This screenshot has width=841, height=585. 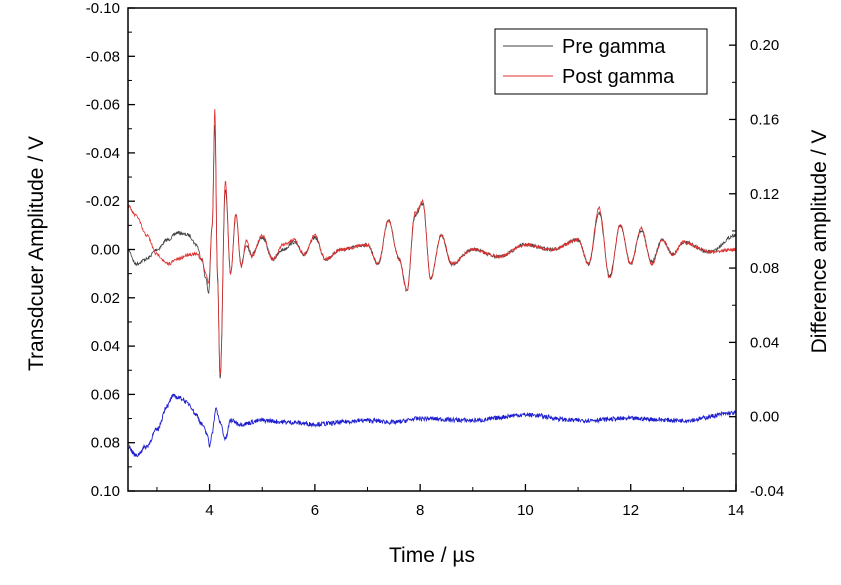 What do you see at coordinates (450, 501) in the screenshot?
I see `x-axis: 4 6 8 10 12 14` at bounding box center [450, 501].